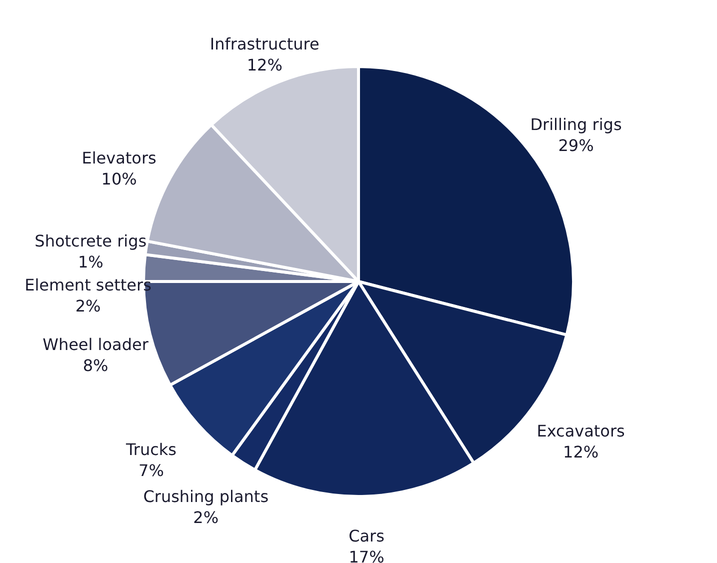 The image size is (717, 563). I want to click on slice-label: Element setters, so click(88, 285).